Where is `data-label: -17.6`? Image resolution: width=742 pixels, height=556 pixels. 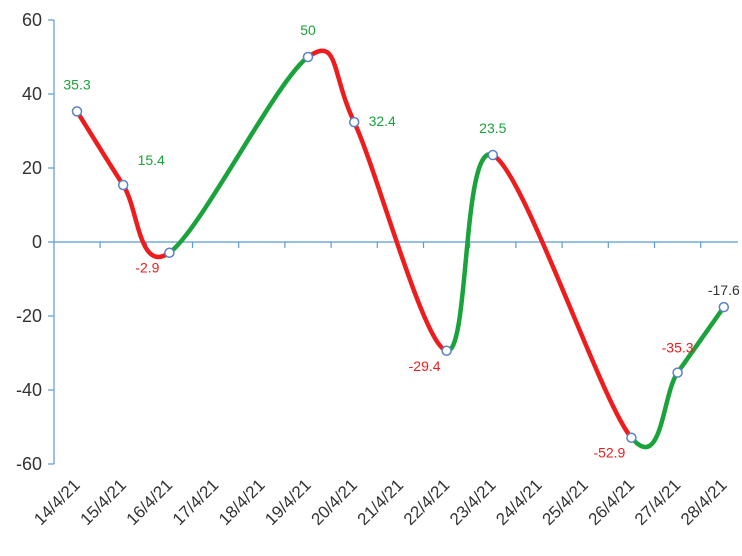
data-label: -17.6 is located at coordinates (724, 290).